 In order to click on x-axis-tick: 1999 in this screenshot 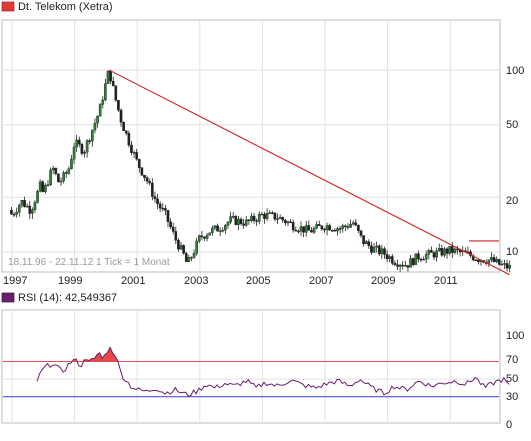, I will do `click(70, 281)`.